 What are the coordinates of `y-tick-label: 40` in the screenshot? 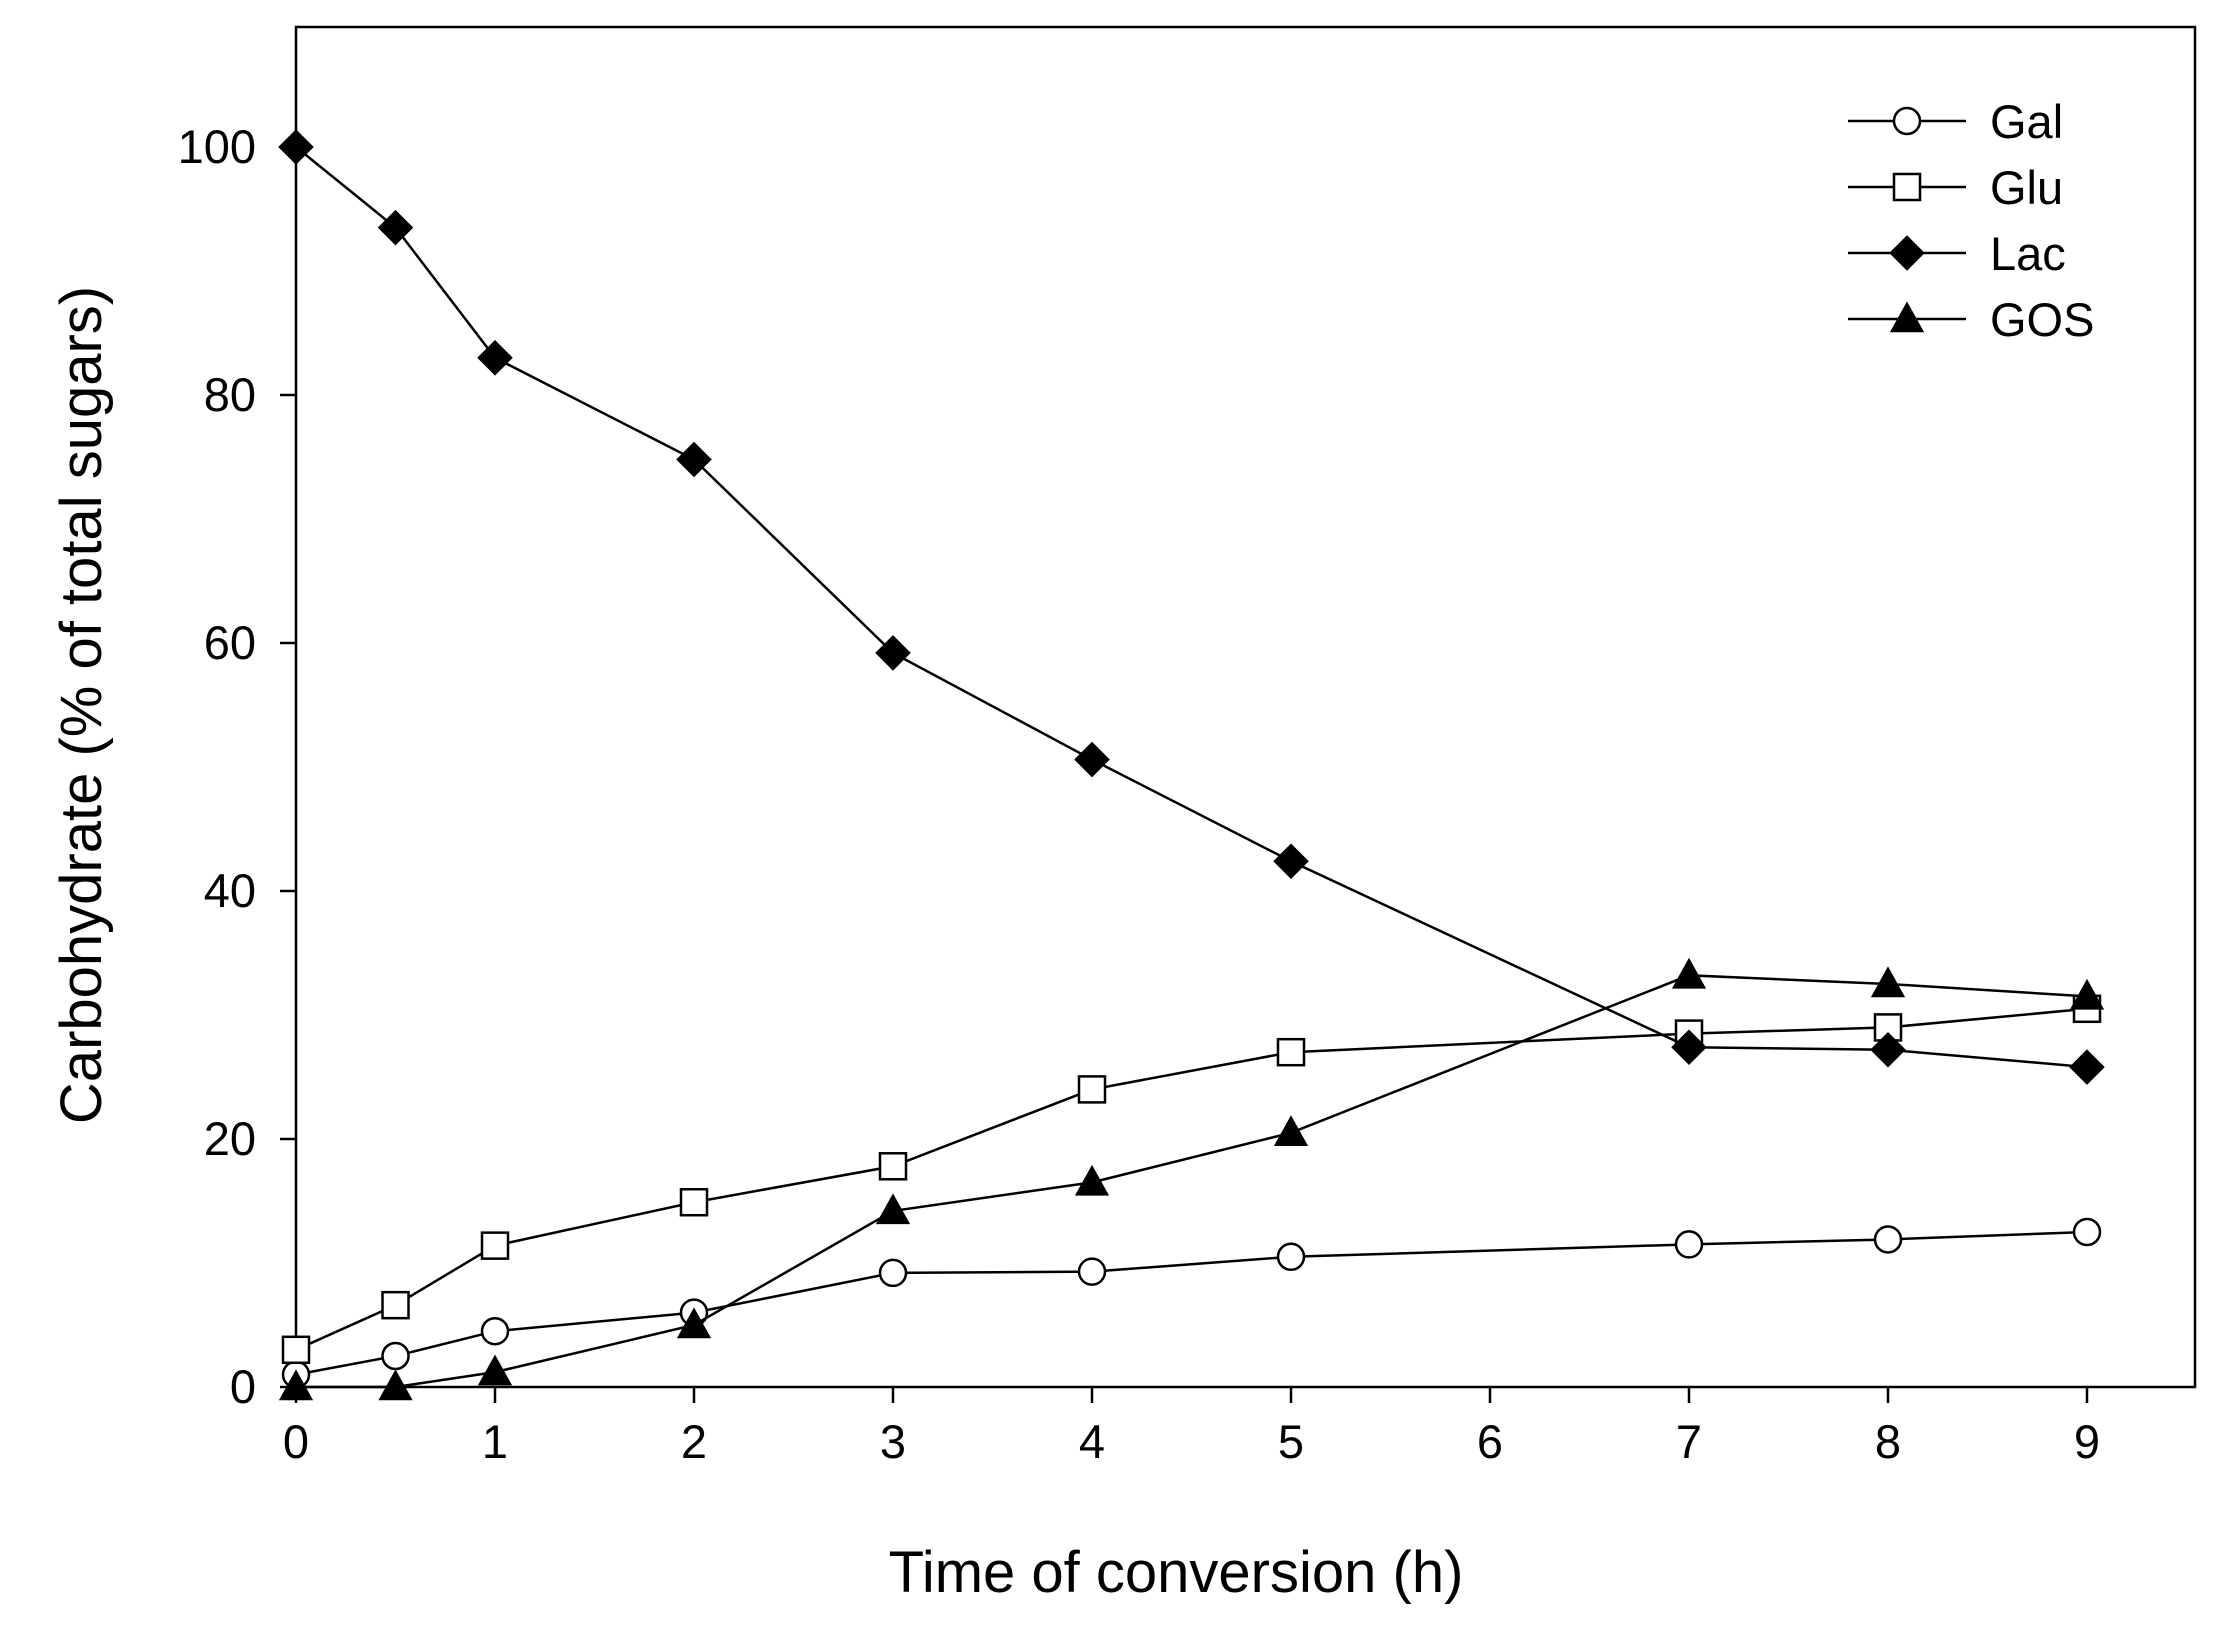 It's located at (230, 890).